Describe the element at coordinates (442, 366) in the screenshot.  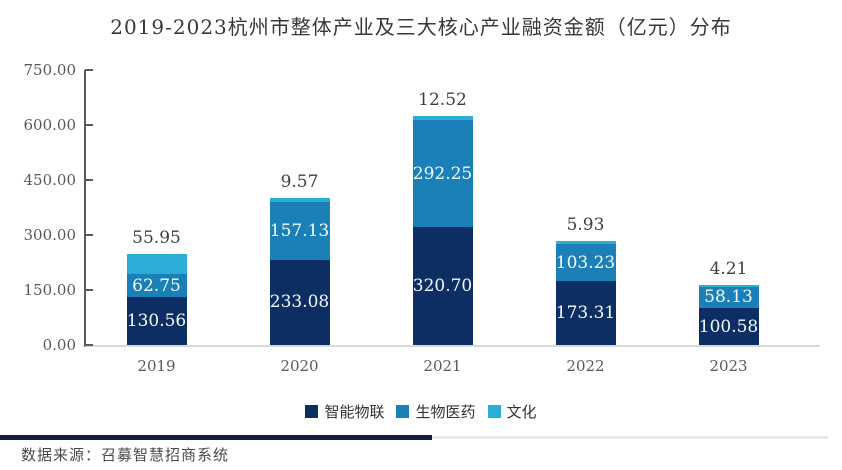
I see `x-tick-label: 2021` at that location.